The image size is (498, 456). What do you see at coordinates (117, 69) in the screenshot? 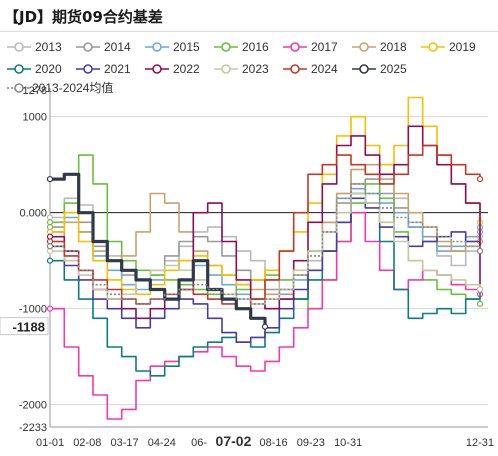
I see `legend-label: 2021` at bounding box center [117, 69].